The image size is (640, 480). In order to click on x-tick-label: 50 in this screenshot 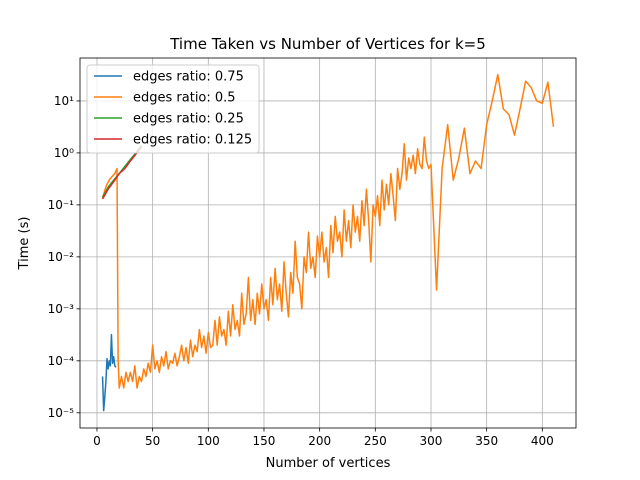, I will do `click(152, 441)`.